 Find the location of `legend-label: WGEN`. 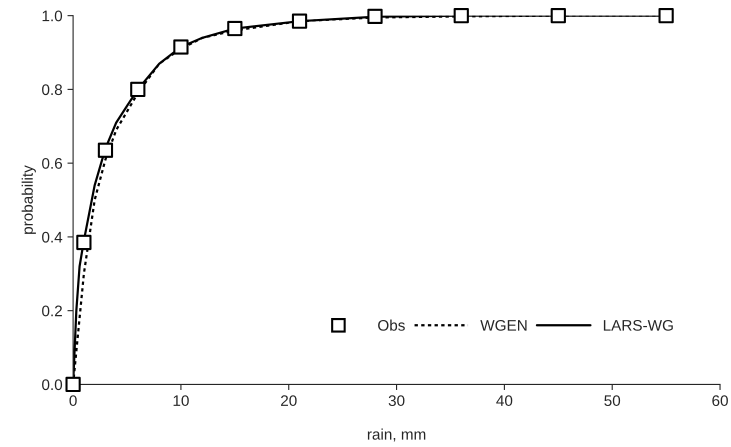

legend-label: WGEN is located at coordinates (503, 325).